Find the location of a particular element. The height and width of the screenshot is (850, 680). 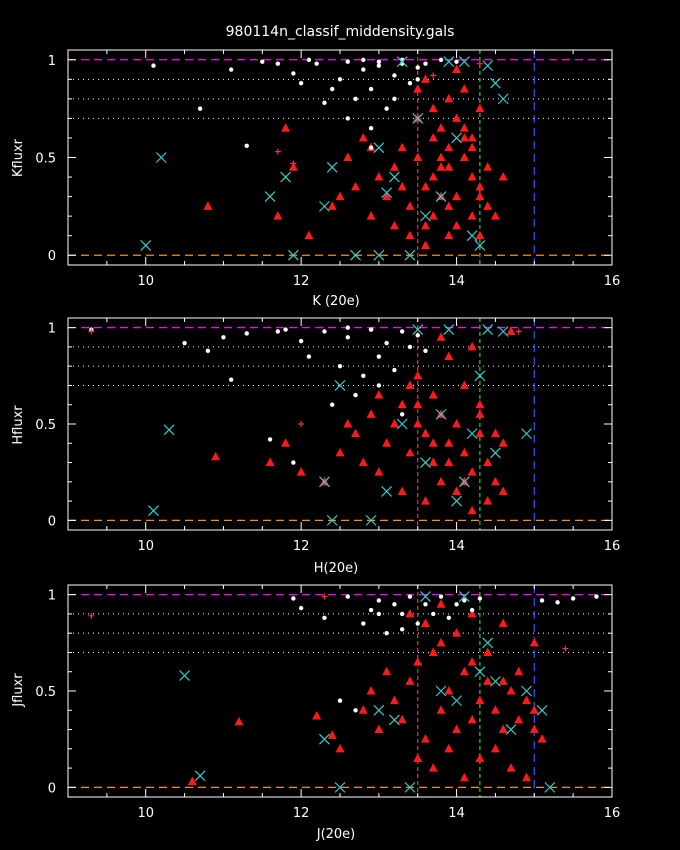

y-tick-label: 1 is located at coordinates (52, 596).